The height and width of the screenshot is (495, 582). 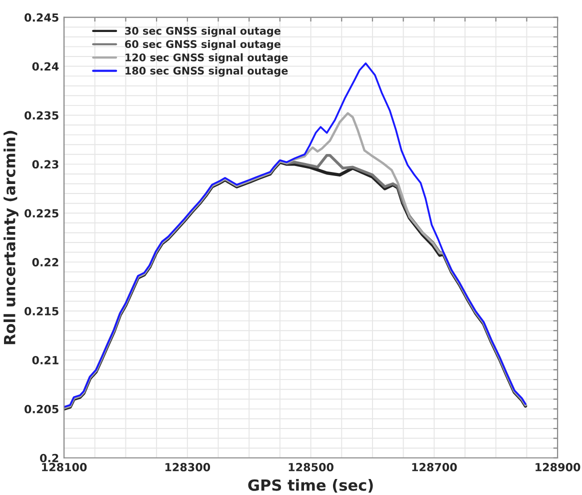 What do you see at coordinates (11, 237) in the screenshot?
I see `y-axis-title: Roll uncertainty (arcmin)` at bounding box center [11, 237].